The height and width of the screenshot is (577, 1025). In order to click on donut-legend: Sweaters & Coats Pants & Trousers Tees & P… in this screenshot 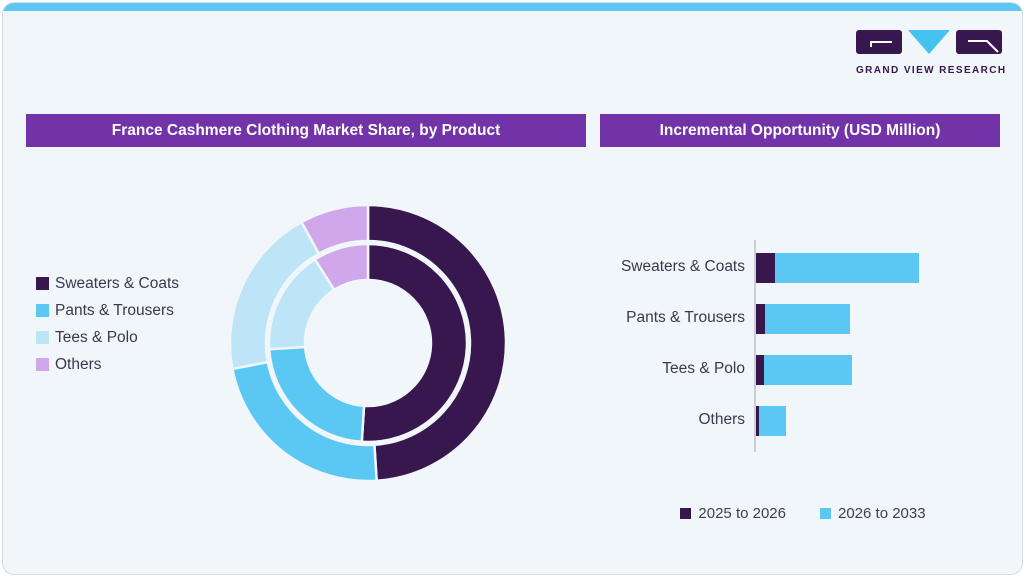, I will do `click(107, 324)`.